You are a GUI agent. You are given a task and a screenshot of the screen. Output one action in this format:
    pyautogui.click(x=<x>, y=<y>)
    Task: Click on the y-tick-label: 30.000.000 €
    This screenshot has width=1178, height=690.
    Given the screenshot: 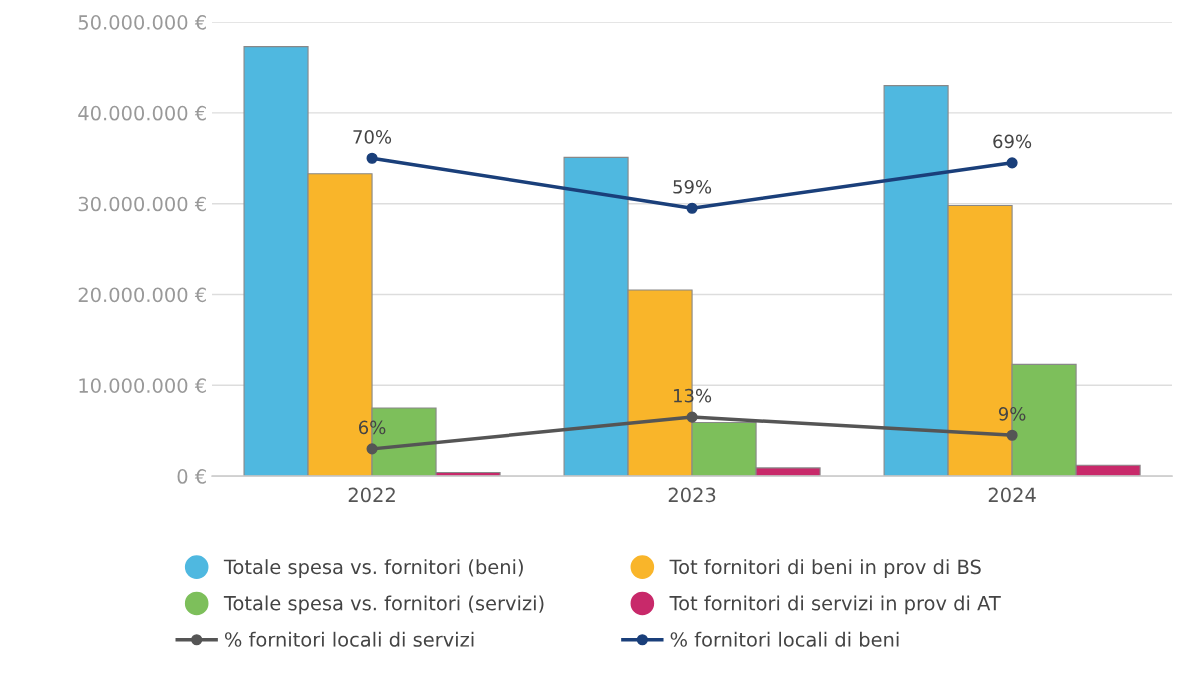 What is the action you would take?
    pyautogui.click(x=142, y=204)
    